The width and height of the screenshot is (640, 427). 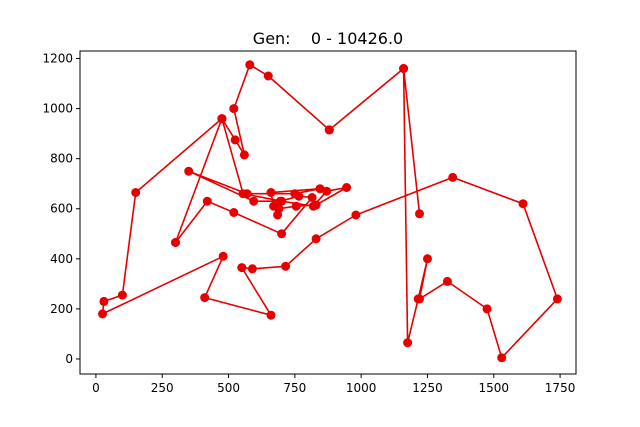 I want to click on x-tick-label: 1250, so click(x=427, y=388).